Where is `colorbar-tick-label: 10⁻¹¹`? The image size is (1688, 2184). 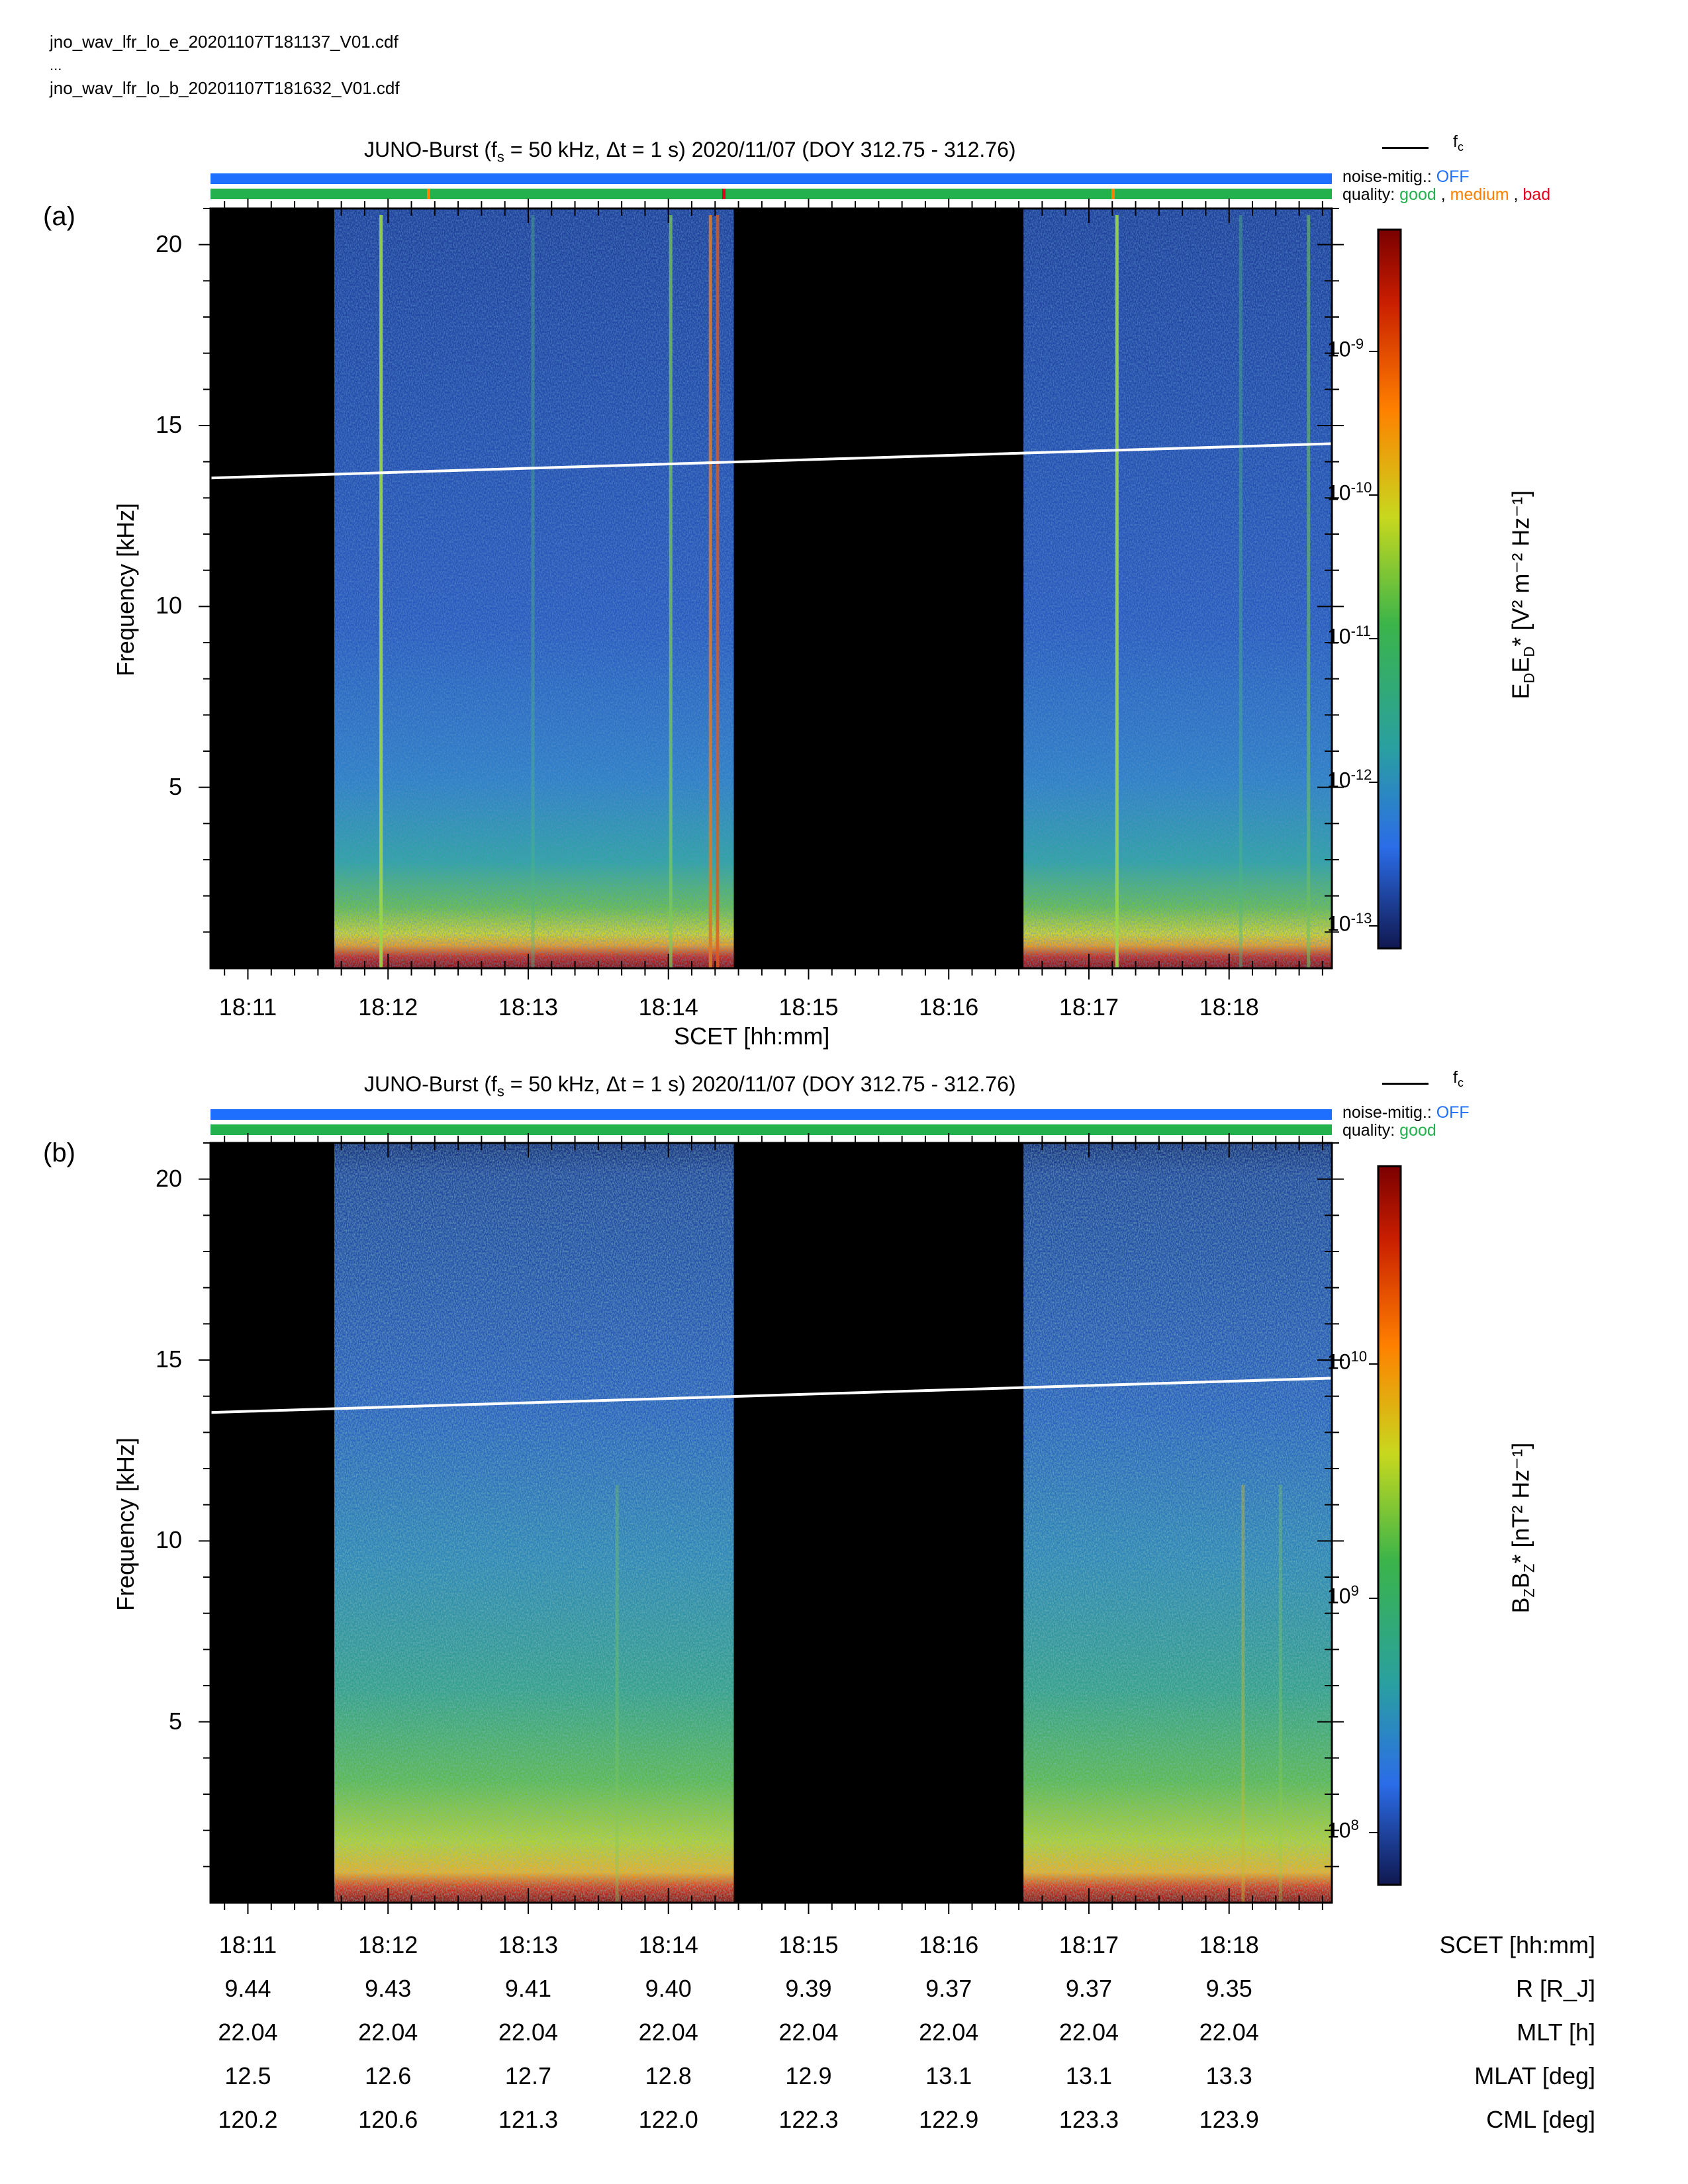
colorbar-tick-label: 10⁻¹¹ is located at coordinates (1349, 635).